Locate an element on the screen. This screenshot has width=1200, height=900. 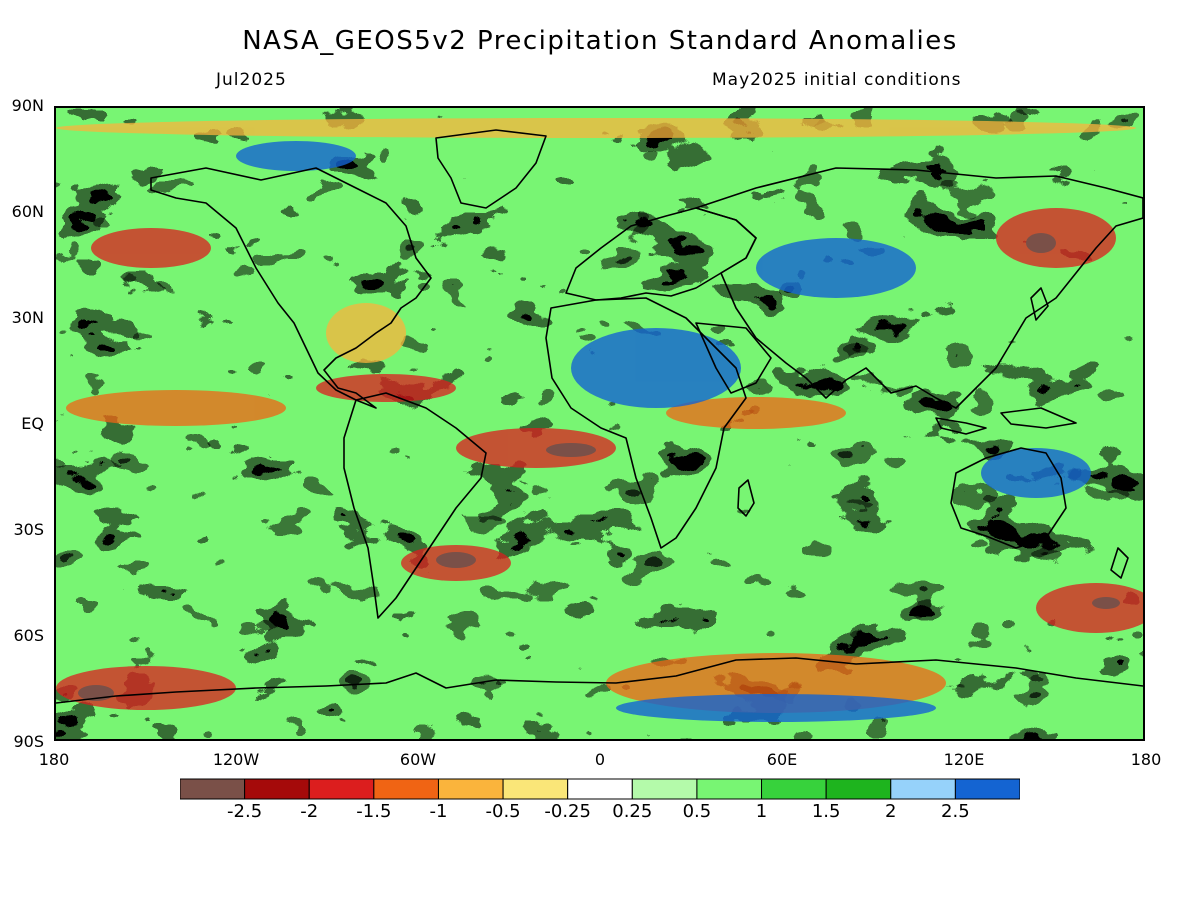
init-conditions-label: May2025 initial conditions is located at coordinates (837, 80).